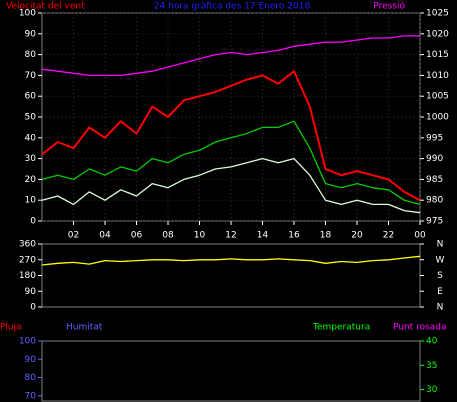  What do you see at coordinates (294, 236) in the screenshot?
I see `x-tick-label: 16` at bounding box center [294, 236].